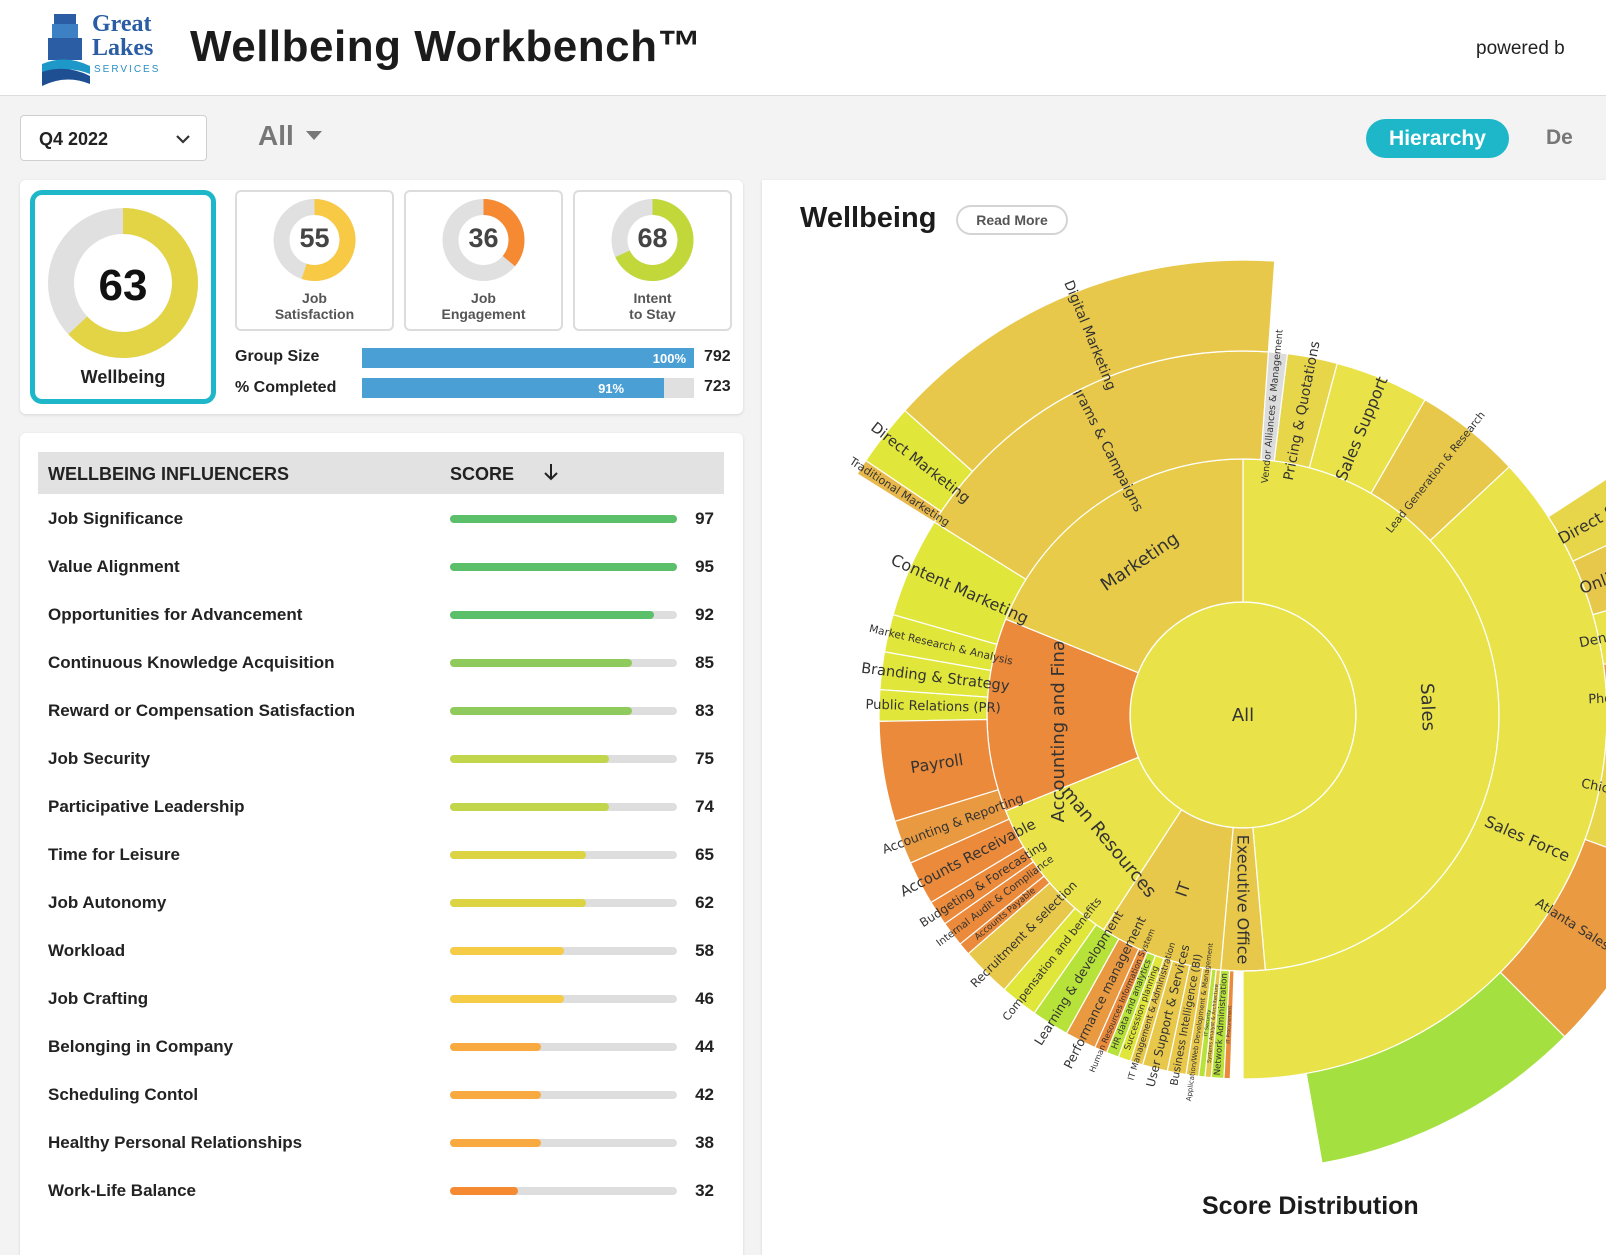  I want to click on sunburst-segment-accounts-payable, so click(1005, 915).